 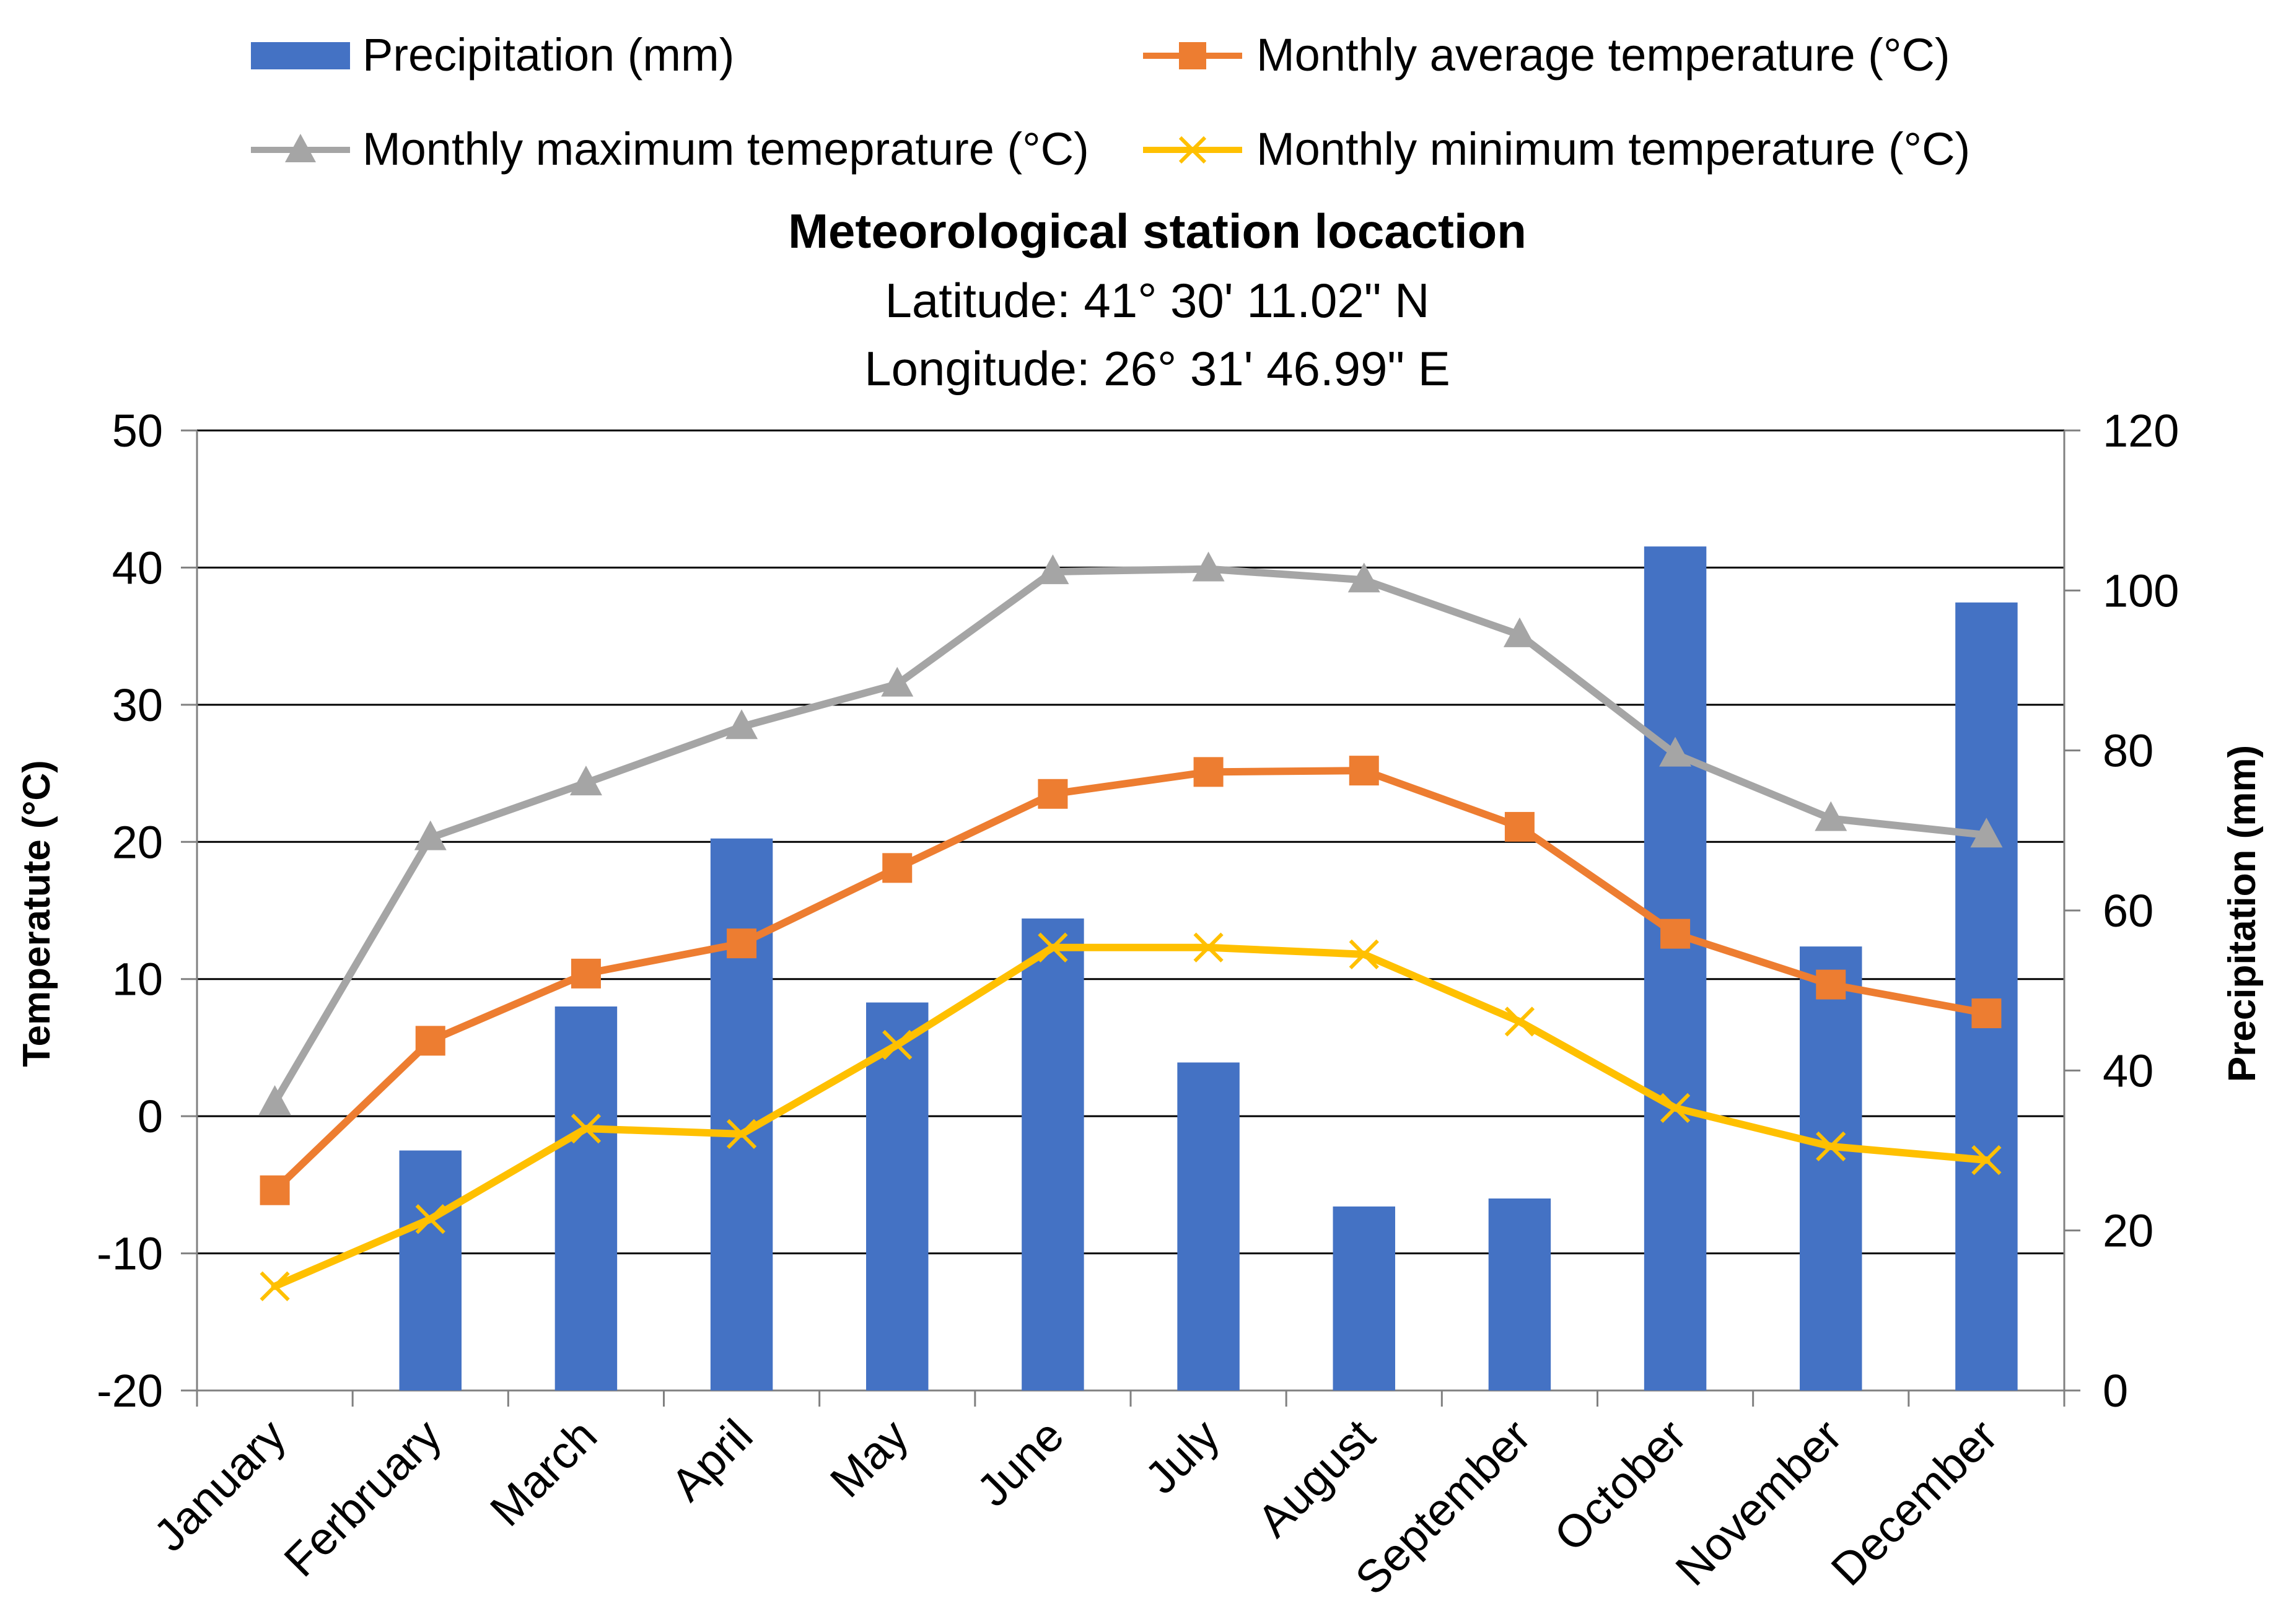 I want to click on y-axis-right-tick-label: 80, so click(x=2128, y=751).